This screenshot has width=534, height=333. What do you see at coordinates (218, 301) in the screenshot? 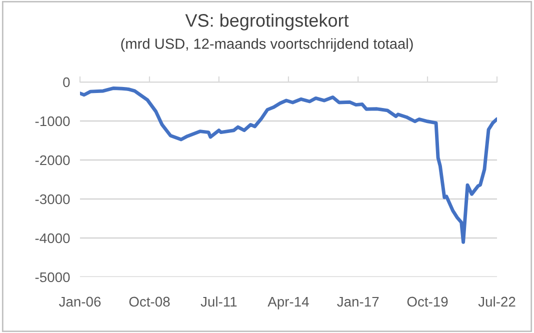
I see `x-tick-label: Jul-11` at bounding box center [218, 301].